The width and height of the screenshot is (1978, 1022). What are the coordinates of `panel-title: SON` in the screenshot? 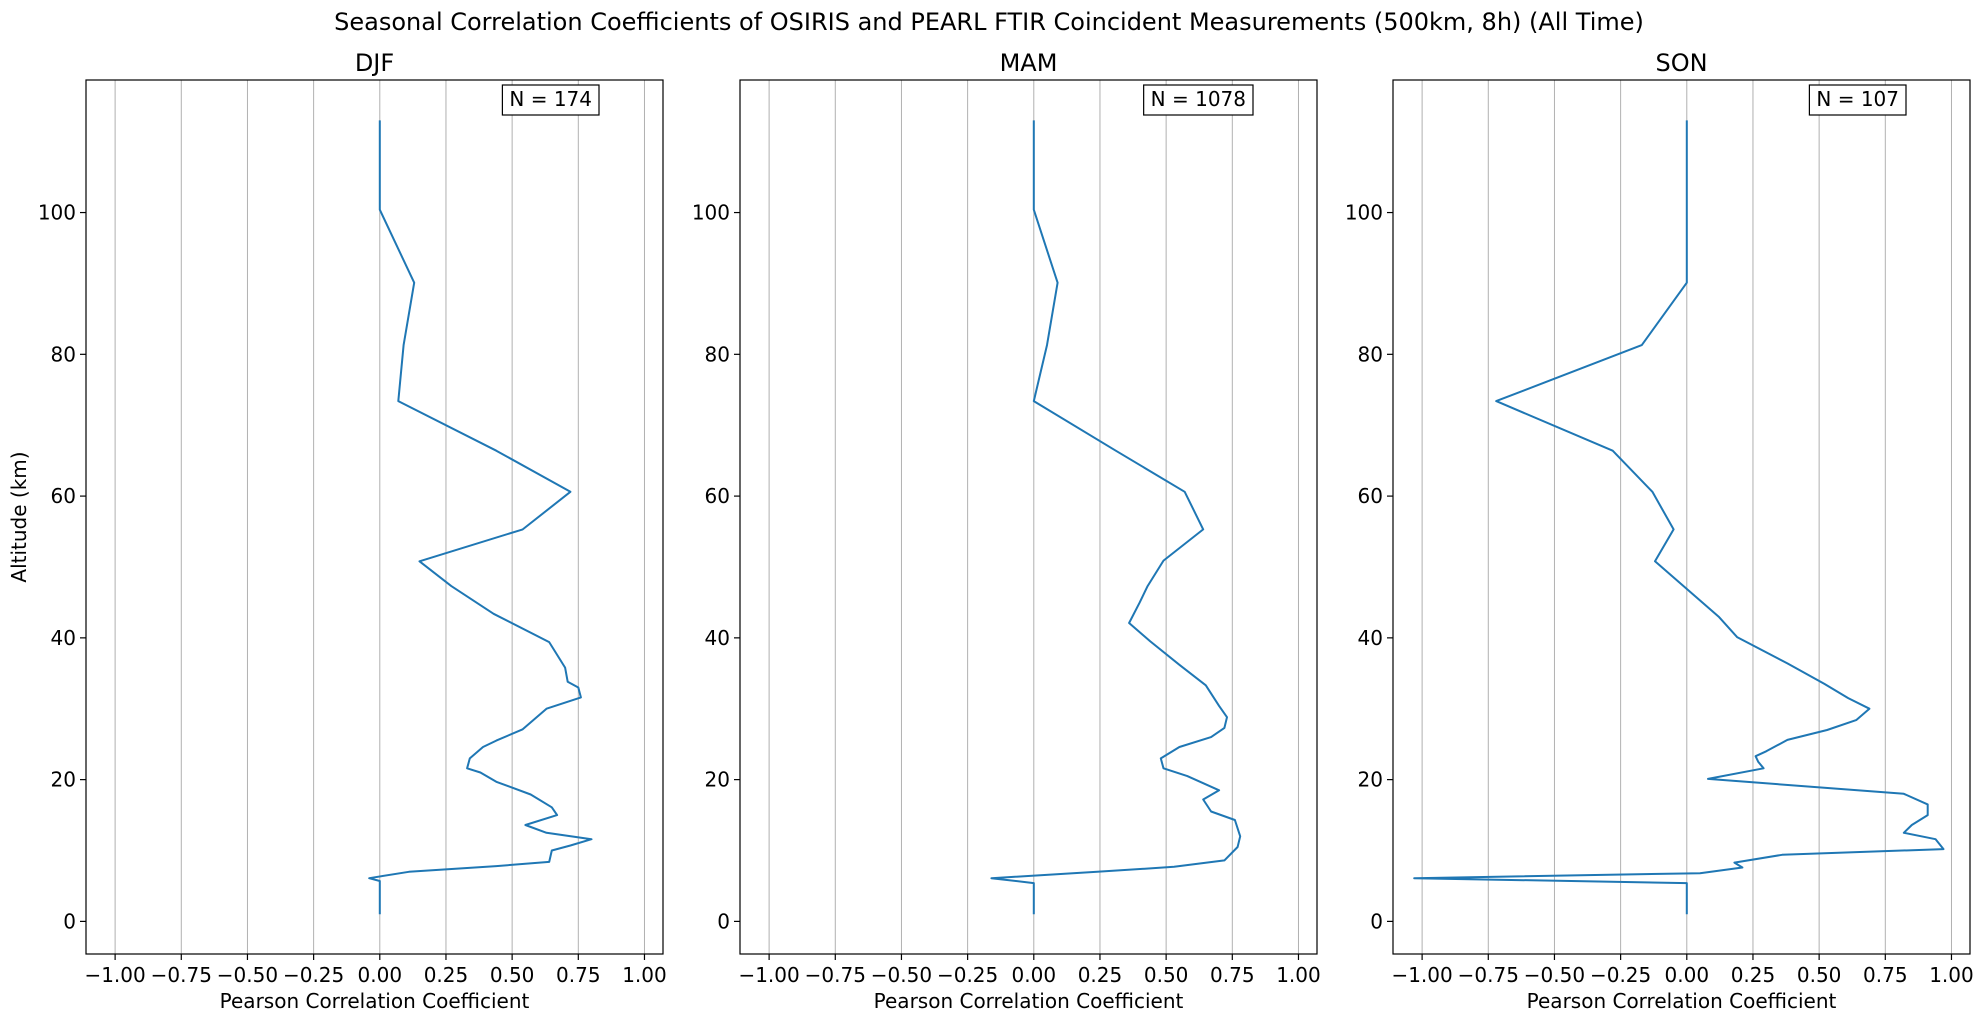 It's located at (1681, 63).